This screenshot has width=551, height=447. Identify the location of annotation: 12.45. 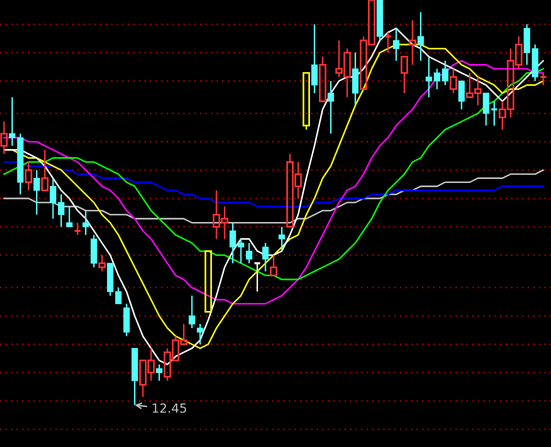
(169, 408).